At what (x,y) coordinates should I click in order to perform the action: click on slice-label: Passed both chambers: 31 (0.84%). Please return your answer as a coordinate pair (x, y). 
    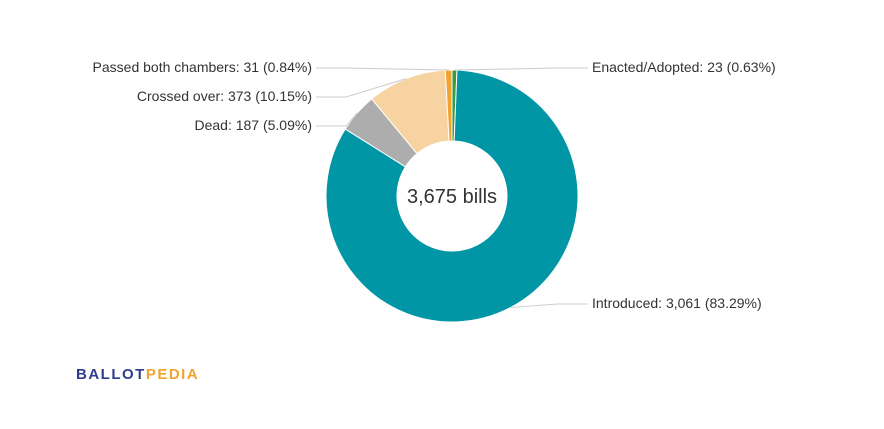
    Looking at the image, I should click on (202, 67).